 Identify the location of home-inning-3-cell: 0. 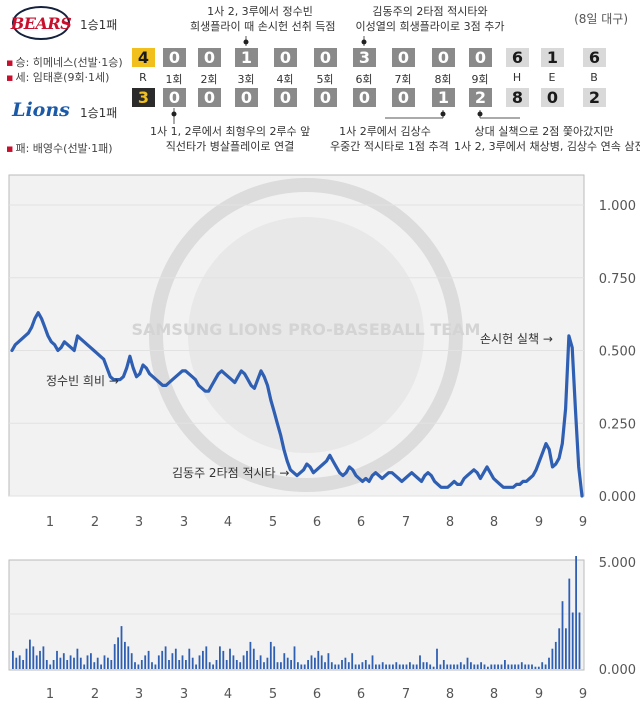
(246, 97).